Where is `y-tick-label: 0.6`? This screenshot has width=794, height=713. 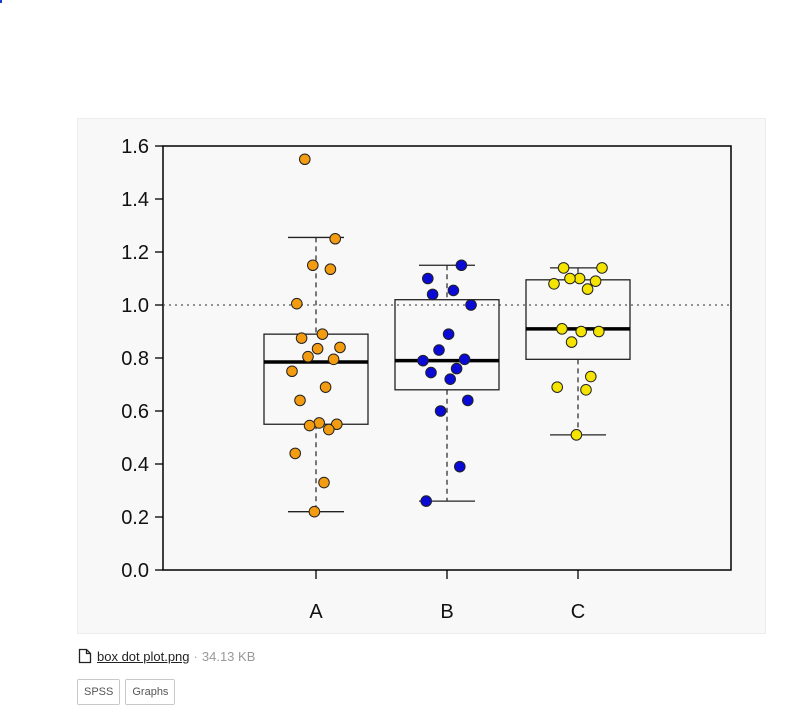 y-tick-label: 0.6 is located at coordinates (135, 412).